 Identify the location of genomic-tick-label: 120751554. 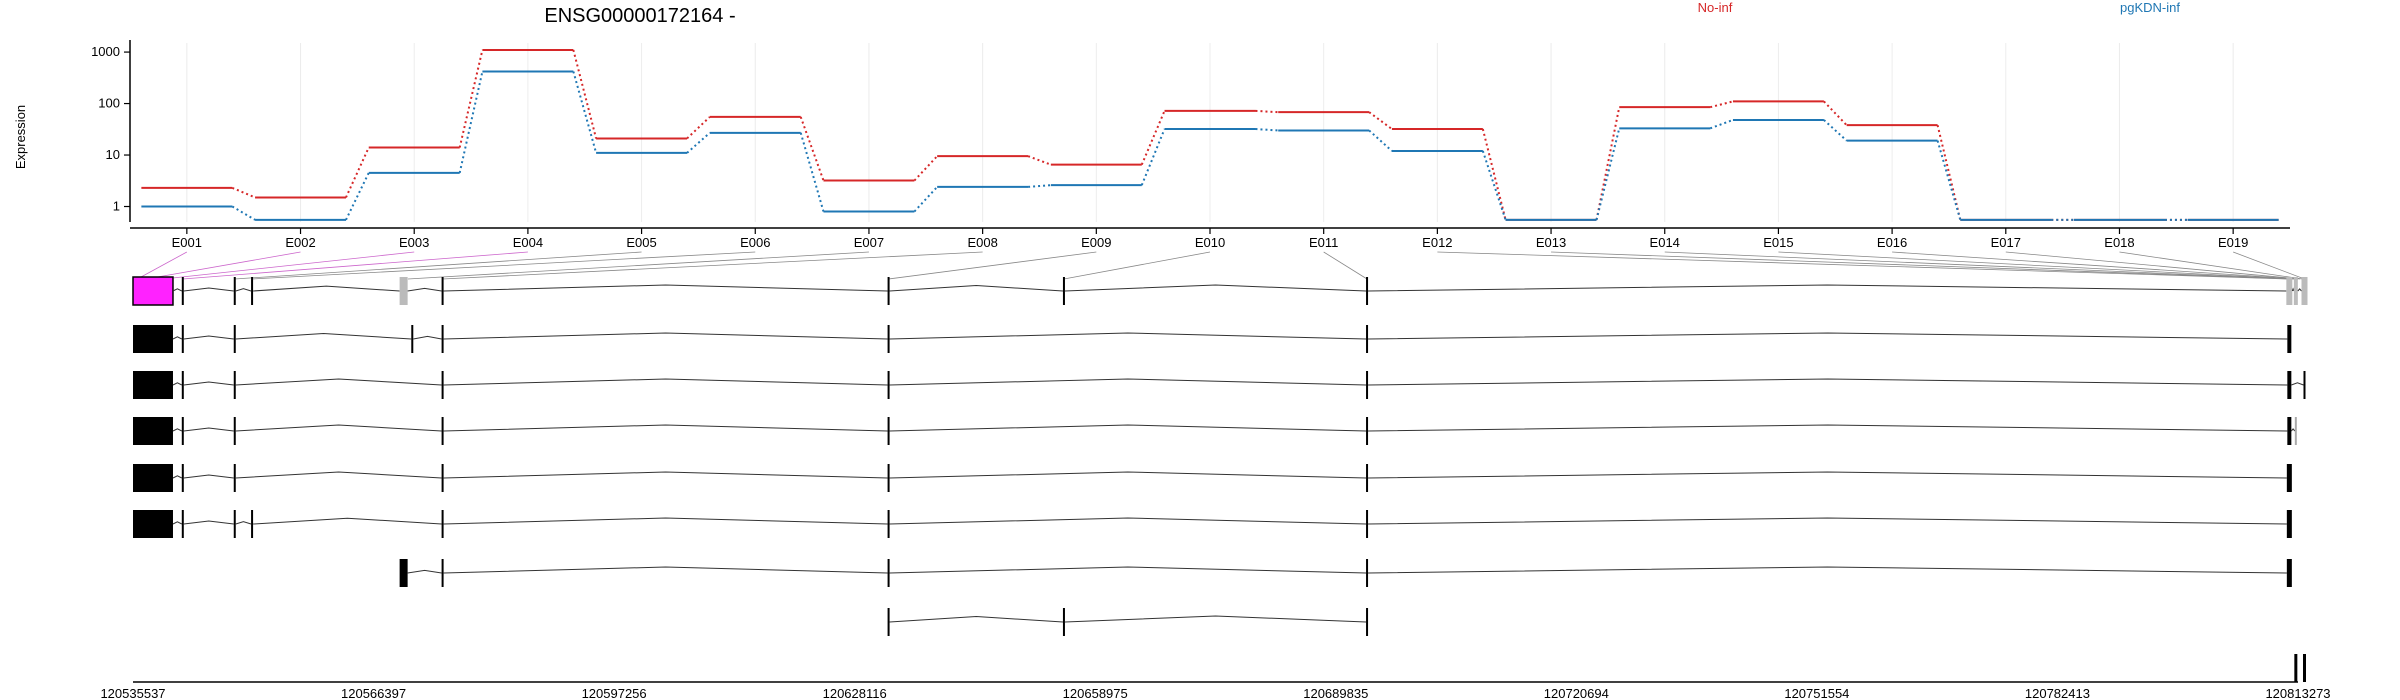
(1816, 693).